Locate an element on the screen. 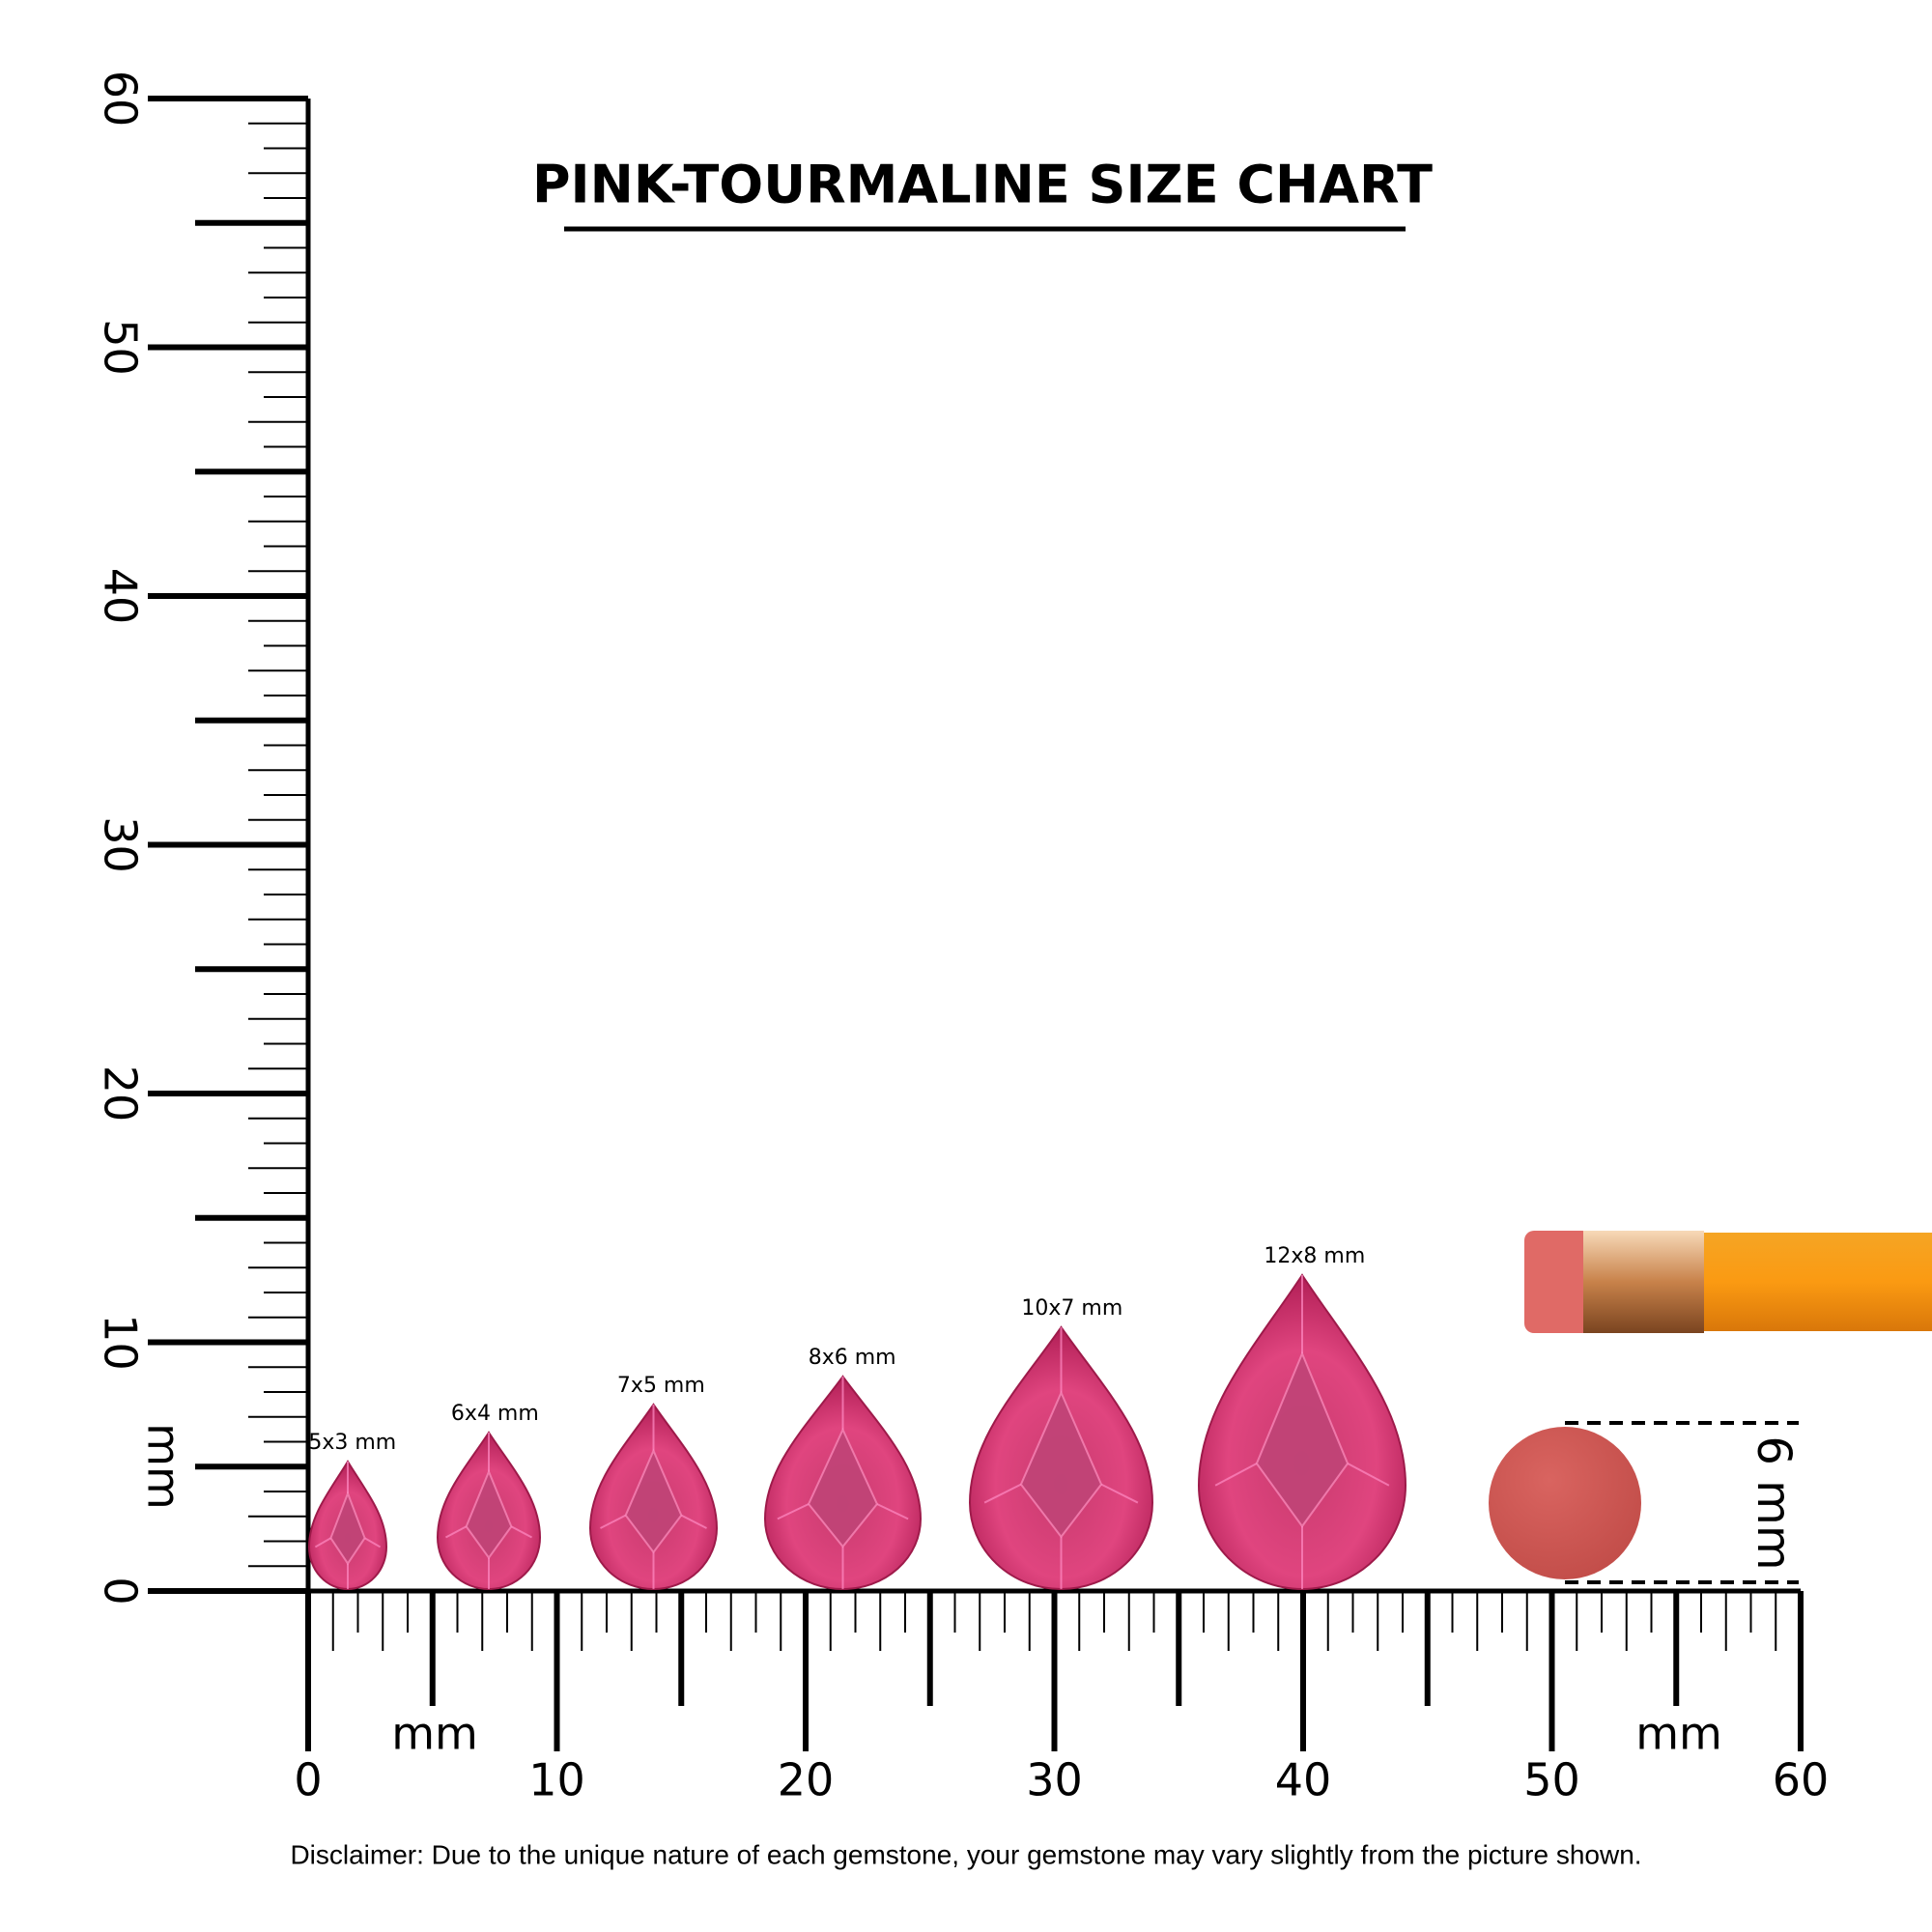 The width and height of the screenshot is (1932, 1932). gem-label: 6x4 mm is located at coordinates (495, 1414).